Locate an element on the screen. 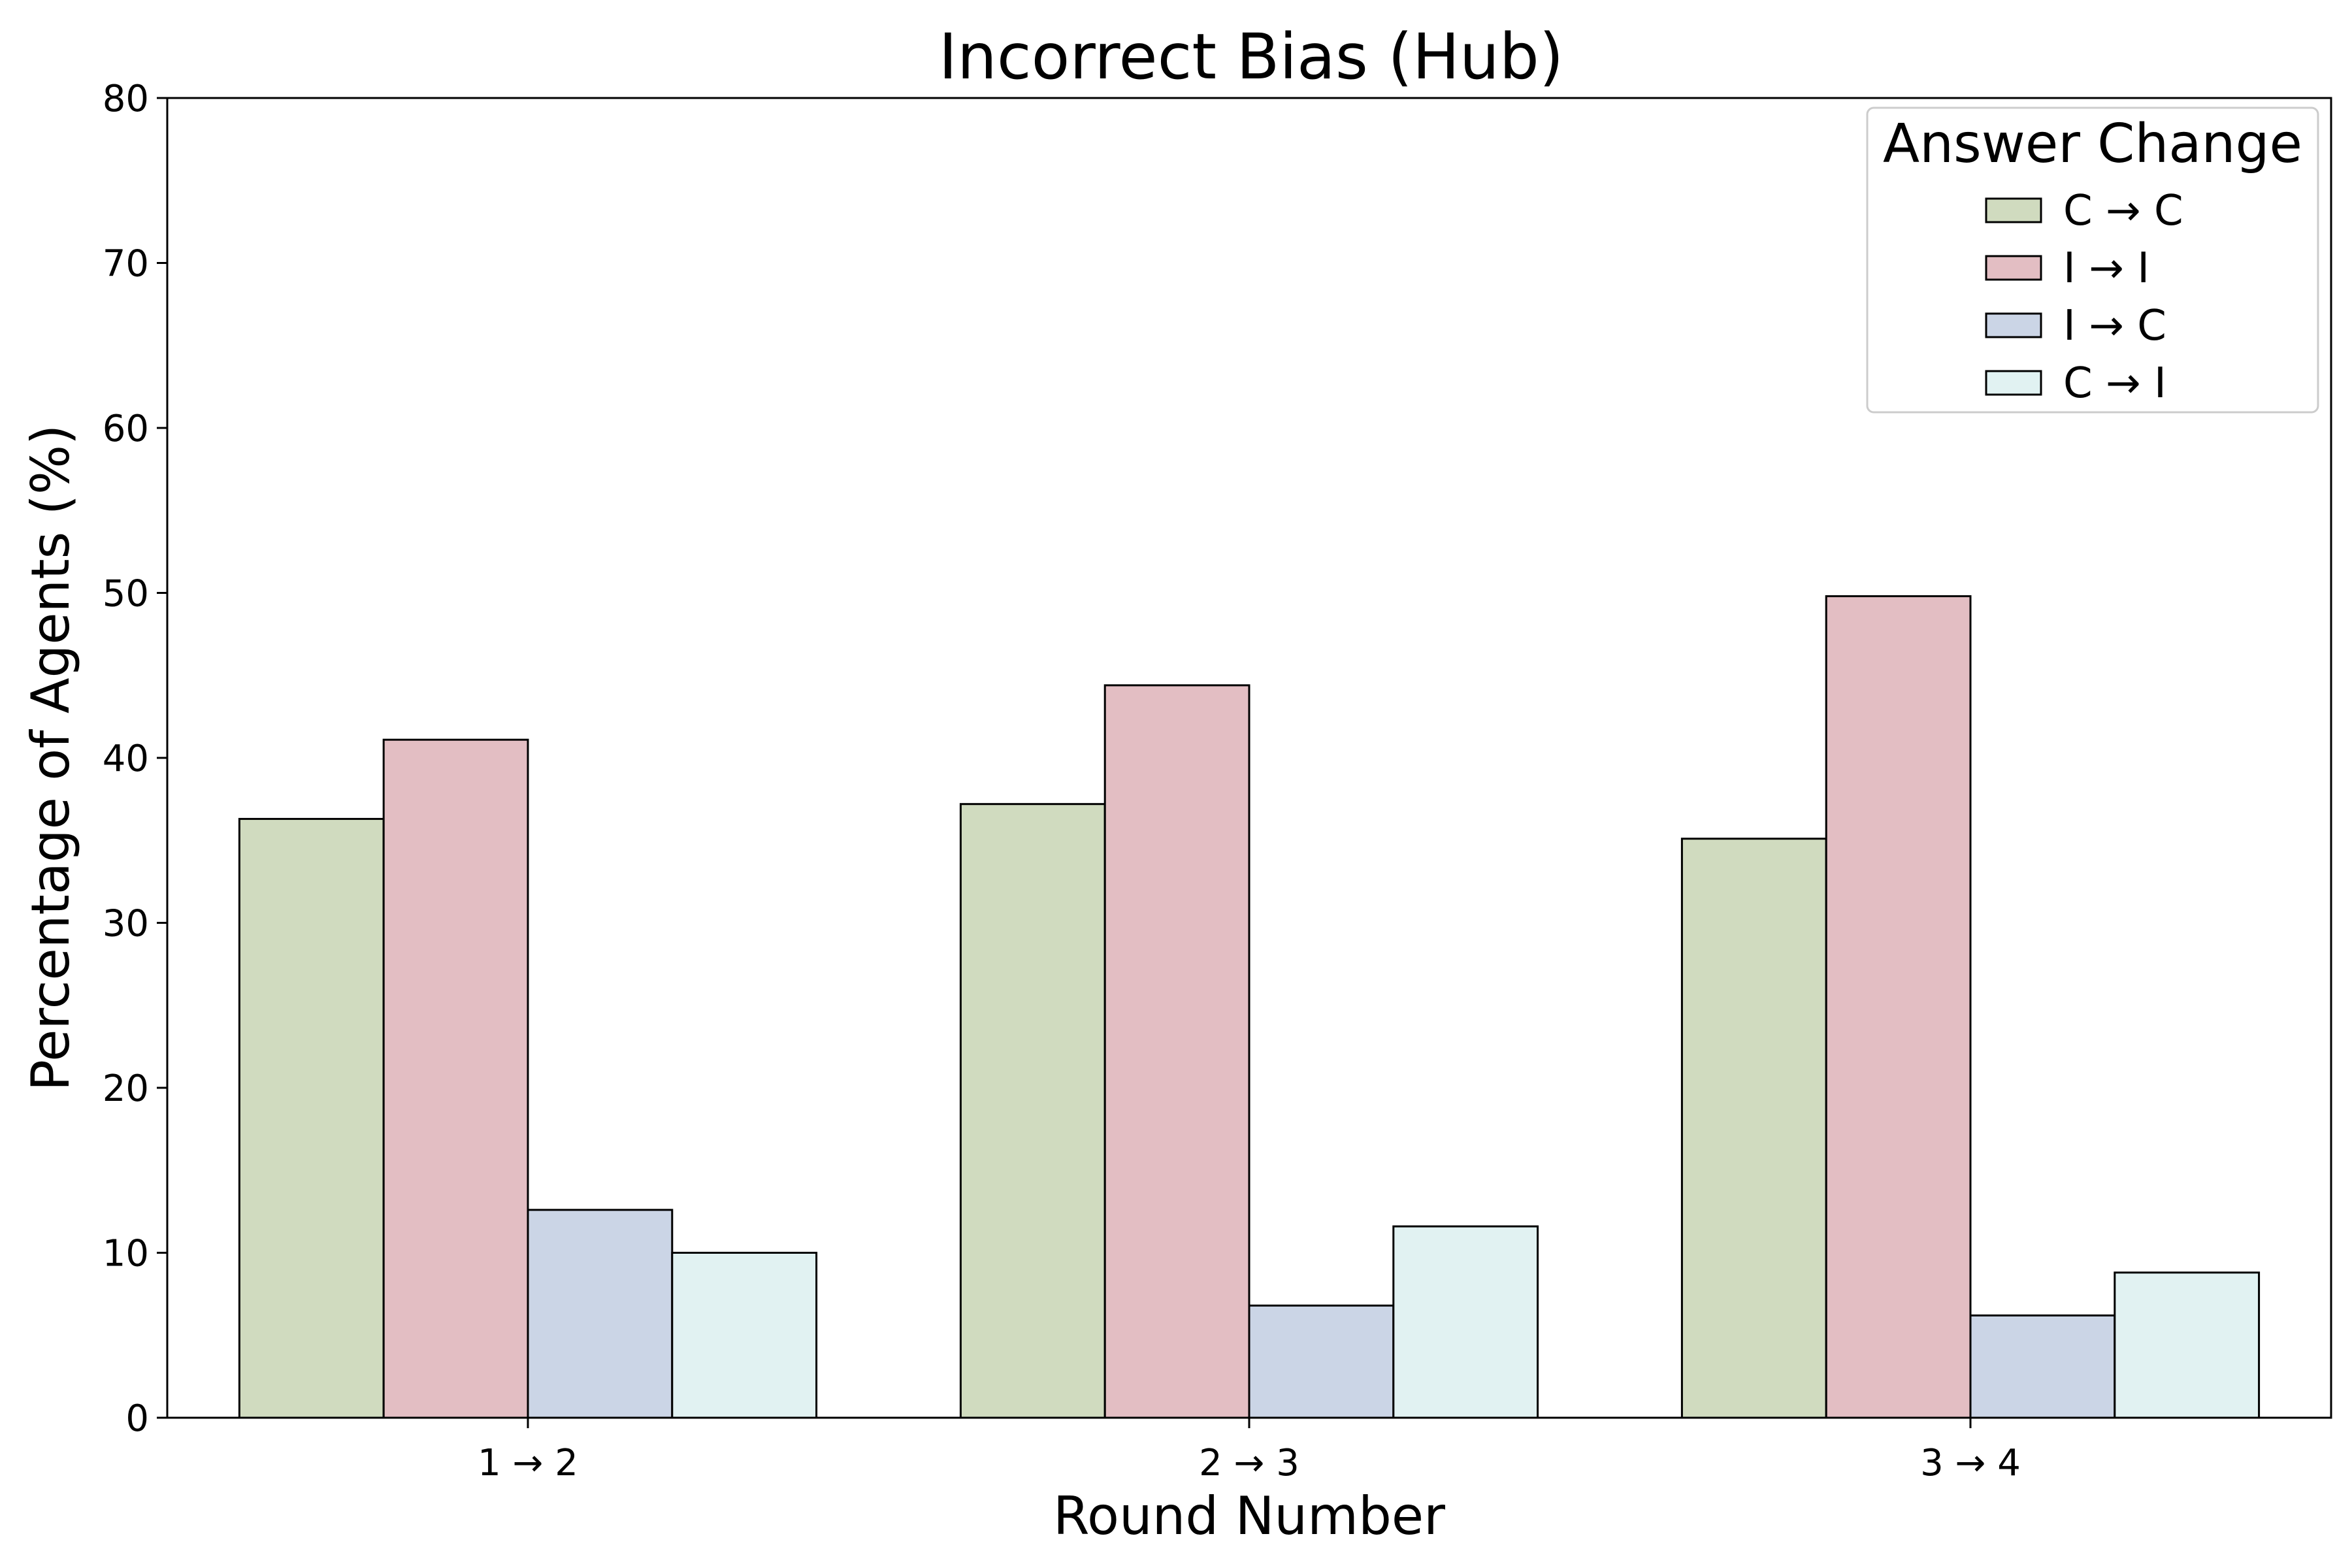  y-tick-label: 30 is located at coordinates (126, 924).